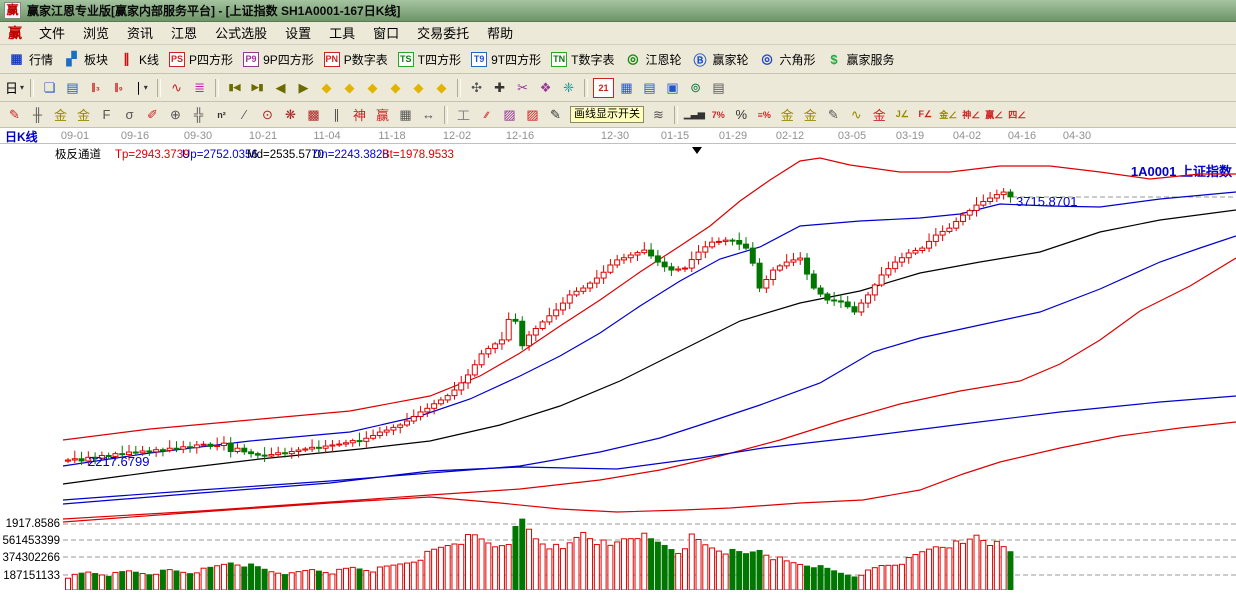 This screenshot has width=1236, height=595. Describe the element at coordinates (184, 33) in the screenshot. I see `menu-item-江恩: 江恩` at that location.